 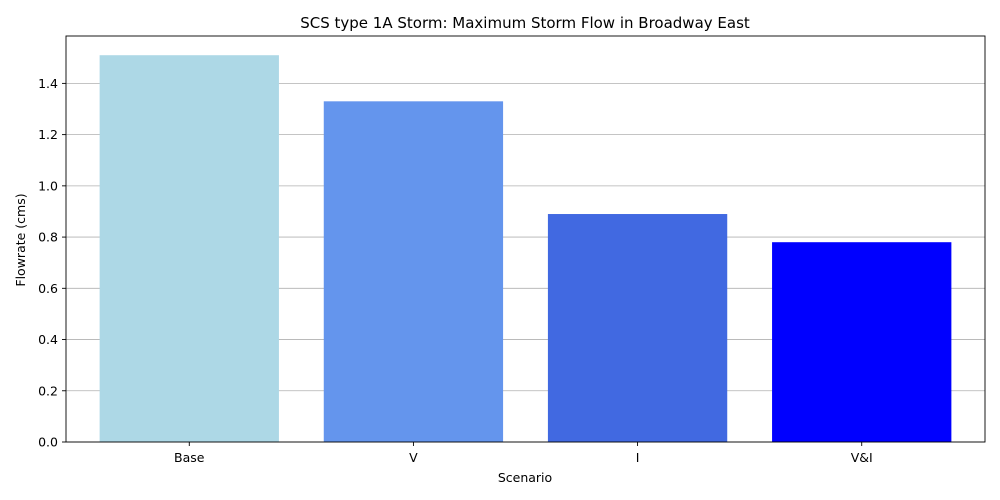 I want to click on y-tick-label: 0.0, so click(x=48, y=442).